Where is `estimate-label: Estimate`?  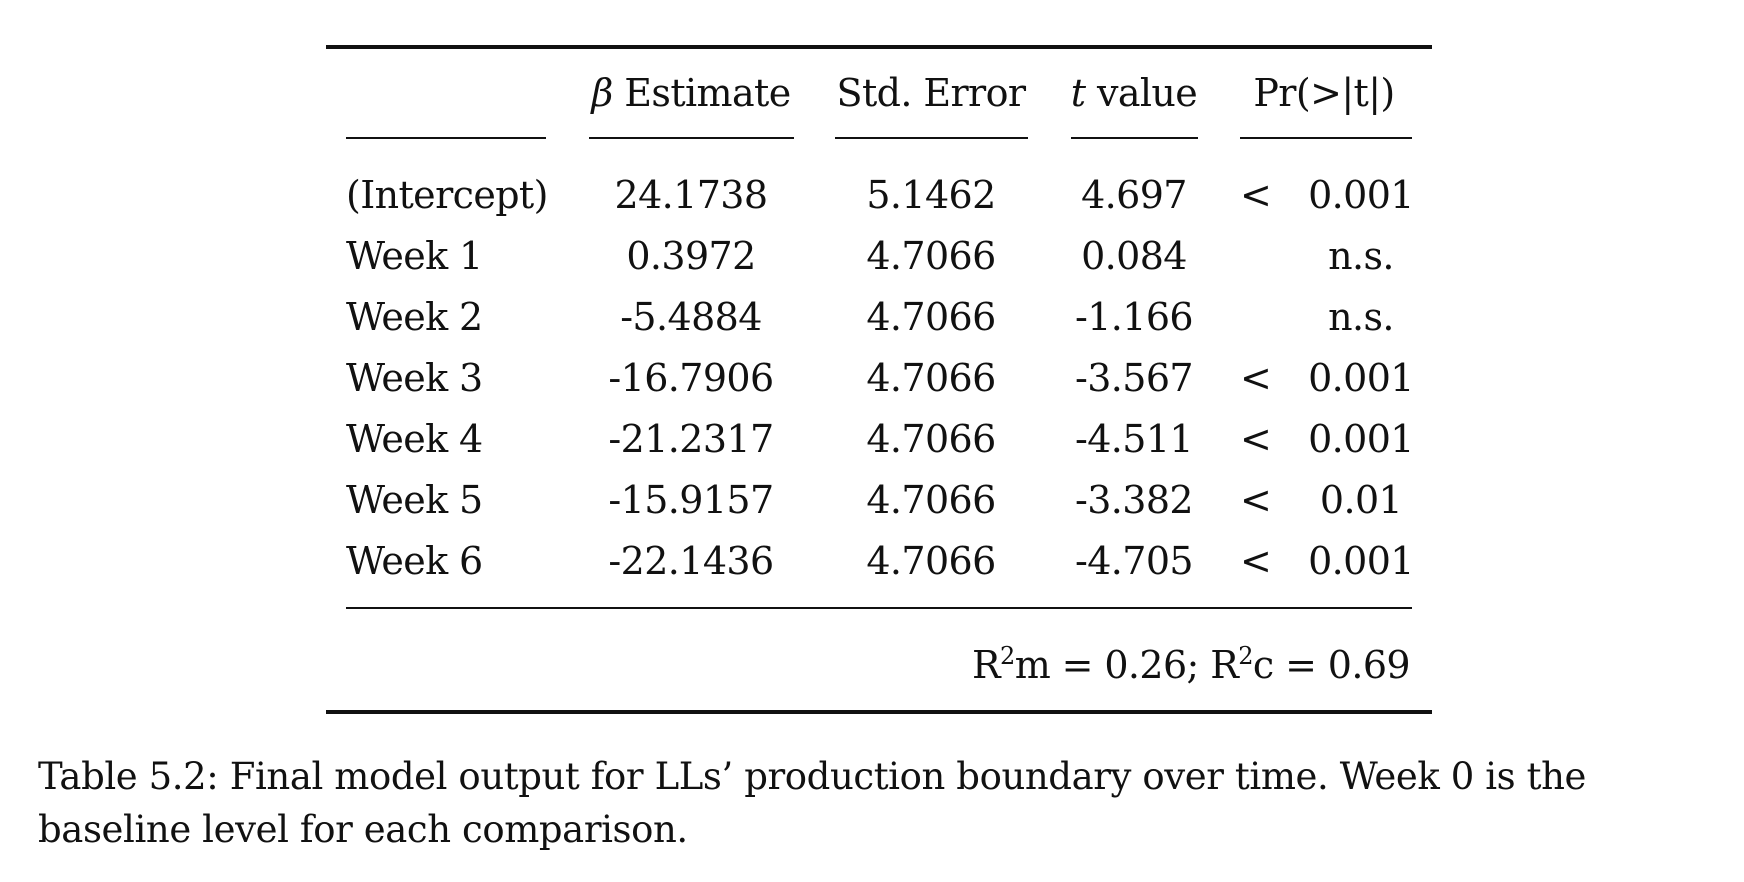
estimate-label: Estimate is located at coordinates (707, 93).